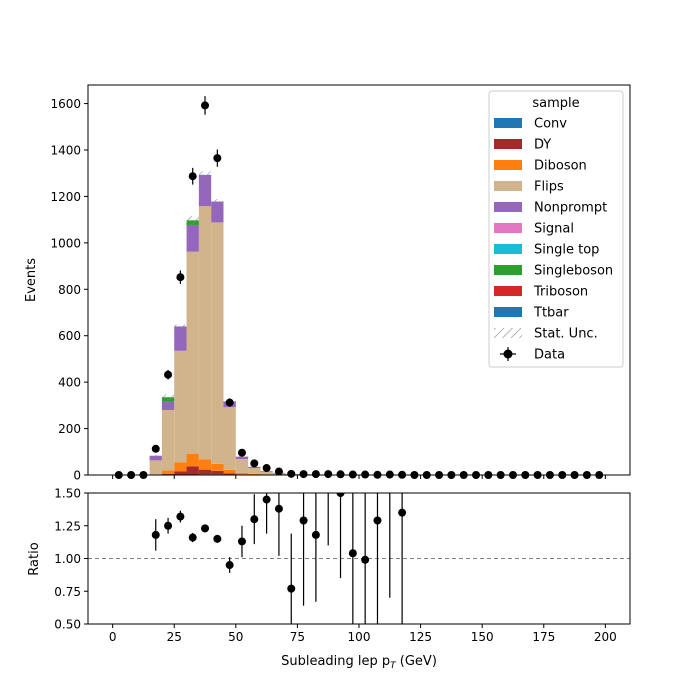 The width and height of the screenshot is (700, 700). Describe the element at coordinates (65, 197) in the screenshot. I see `y-tick-label-6: 1200` at that location.